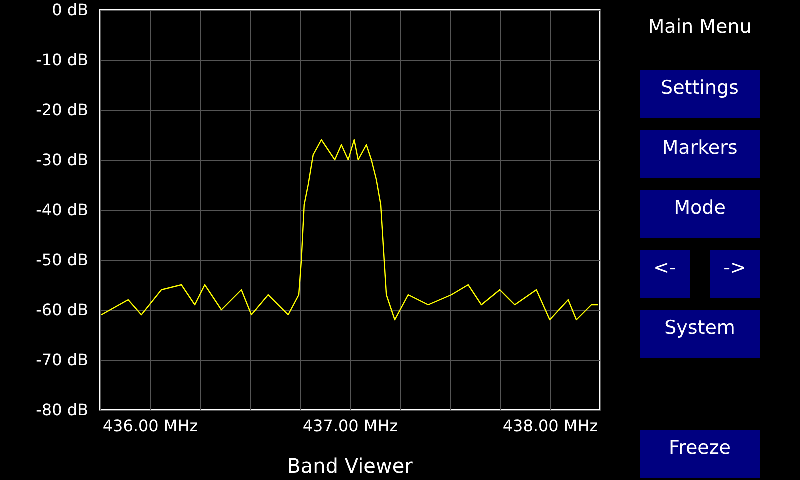 The height and width of the screenshot is (480, 800). I want to click on x-tick-label: 437.00 MHz, so click(350, 426).